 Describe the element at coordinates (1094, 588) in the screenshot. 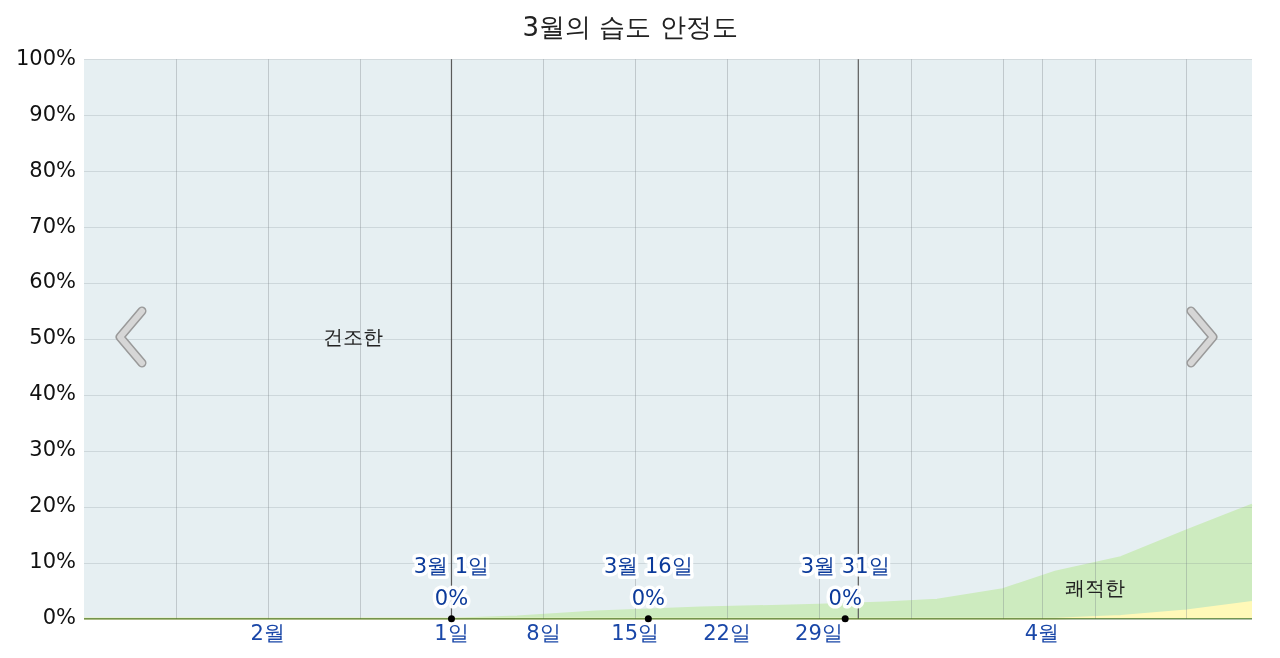

I see `series-label: 쾌적한` at that location.